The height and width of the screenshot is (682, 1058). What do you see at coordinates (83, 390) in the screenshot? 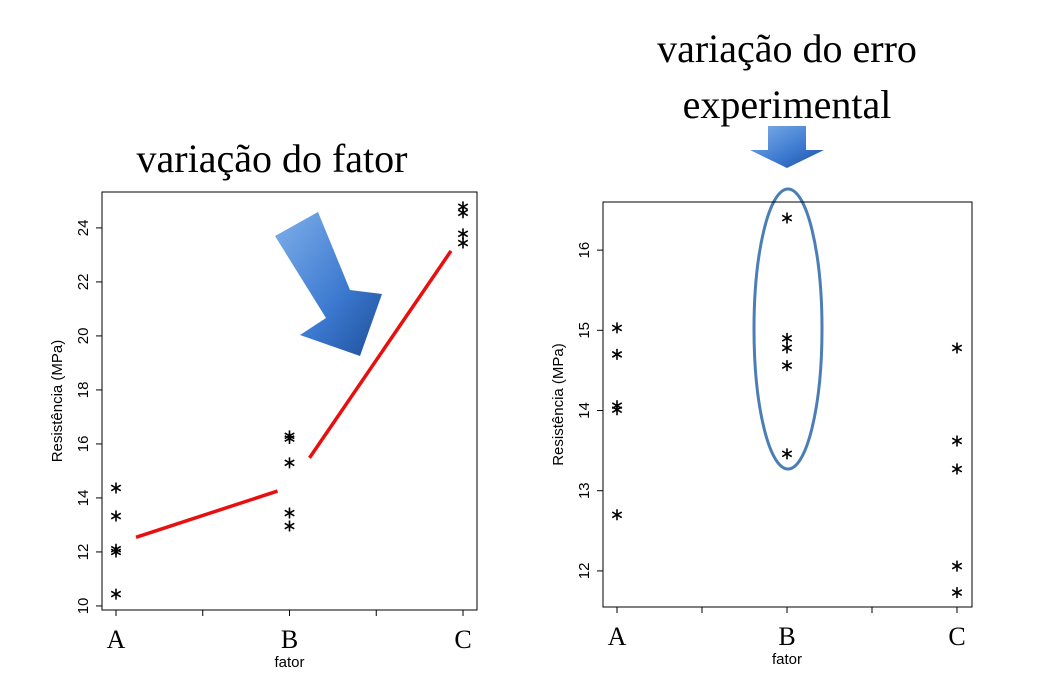
I see `y-tick-label: 18` at bounding box center [83, 390].